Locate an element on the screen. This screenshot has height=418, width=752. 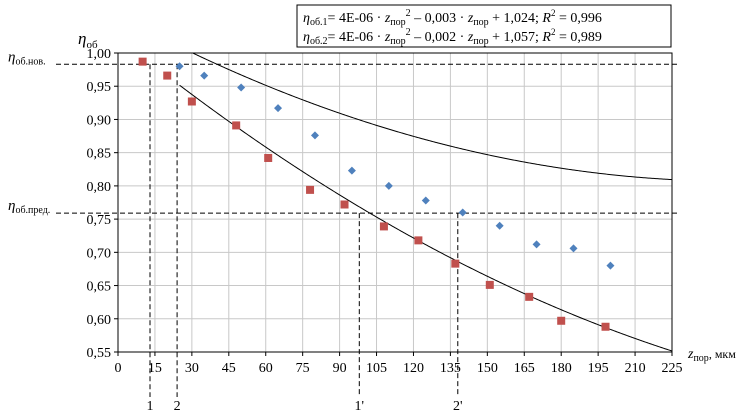
marker-label: 2' is located at coordinates (458, 406).